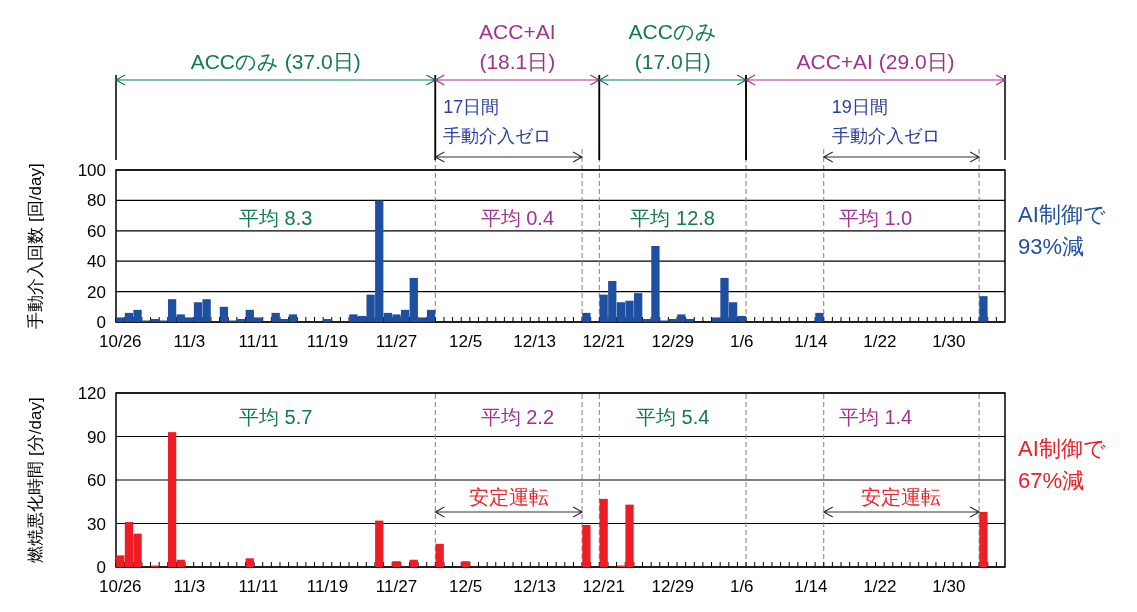  What do you see at coordinates (859, 107) in the screenshot?
I see `text: 19日間` at bounding box center [859, 107].